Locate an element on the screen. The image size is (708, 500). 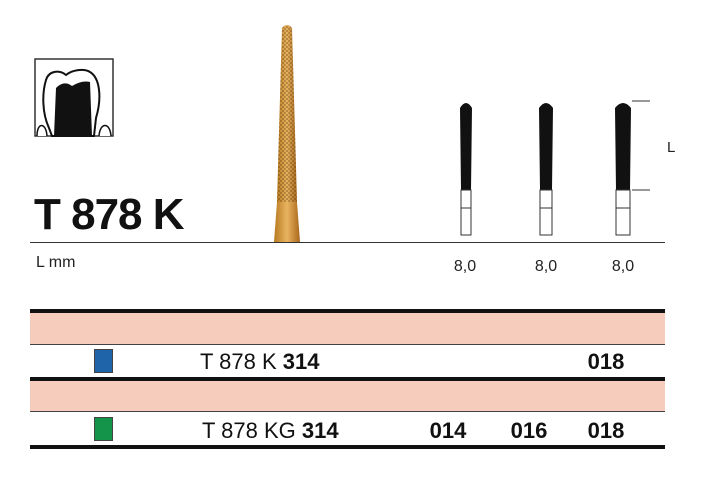
baseline-rule is located at coordinates (347, 242).